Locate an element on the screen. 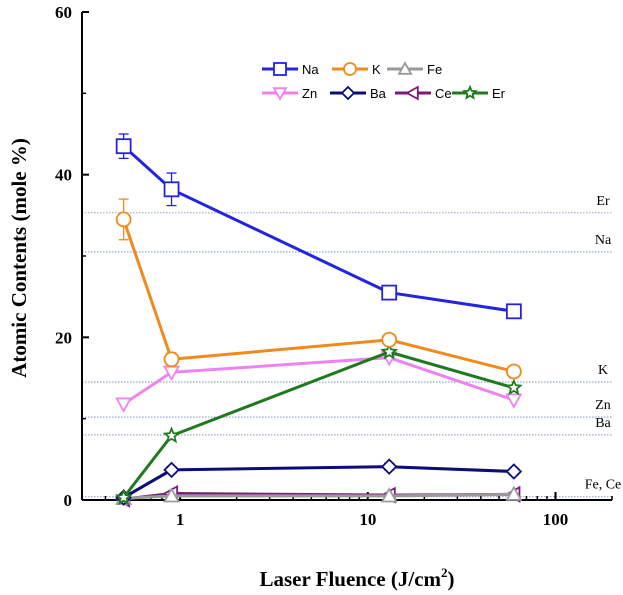  reference-label: Na is located at coordinates (603, 240).